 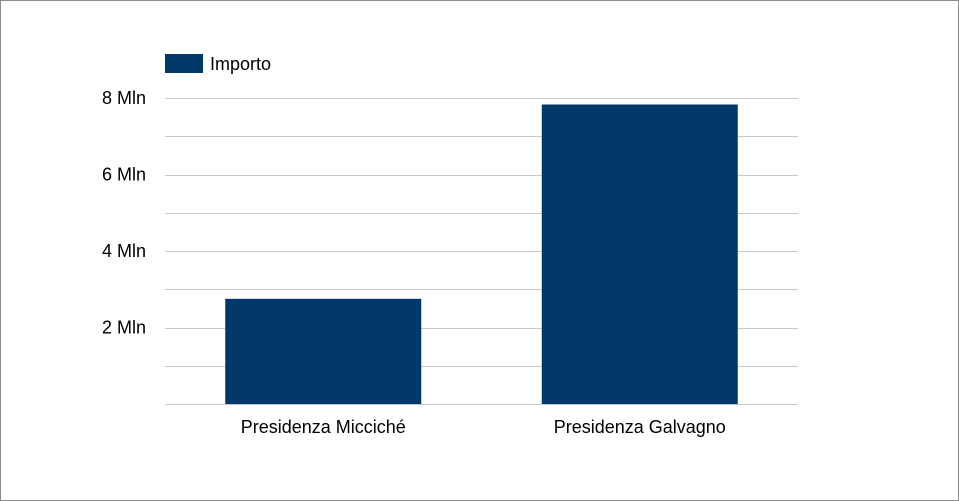 I want to click on x-axis-categories: Presidenza Micciché Presidenza Galvagno, so click(x=483, y=427).